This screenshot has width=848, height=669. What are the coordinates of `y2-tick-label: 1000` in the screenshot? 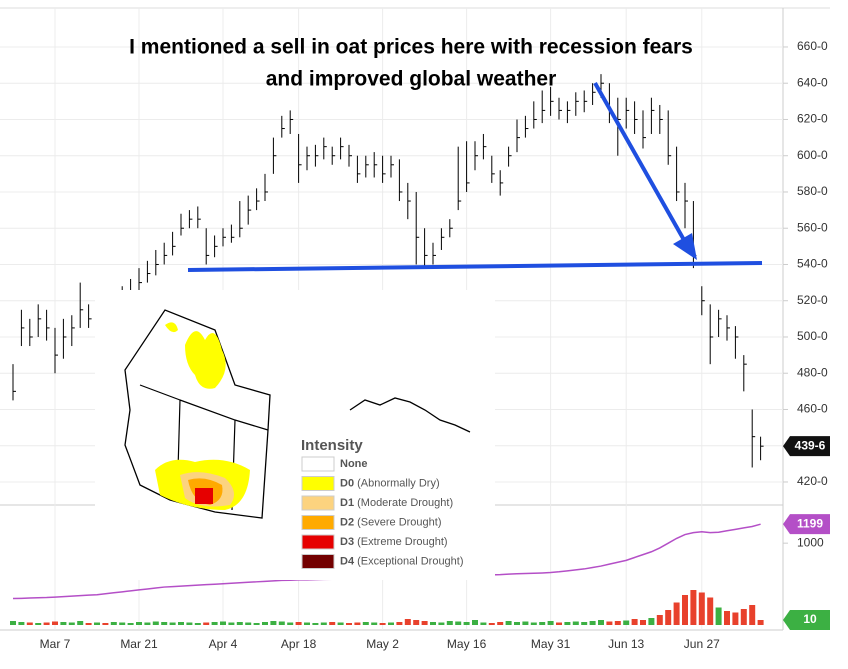 It's located at (810, 542).